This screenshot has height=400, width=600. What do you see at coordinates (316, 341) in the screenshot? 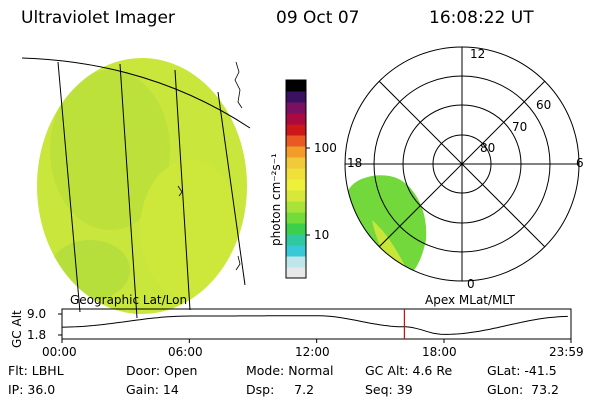
I see `altitude-x-ticks` at bounding box center [316, 341].